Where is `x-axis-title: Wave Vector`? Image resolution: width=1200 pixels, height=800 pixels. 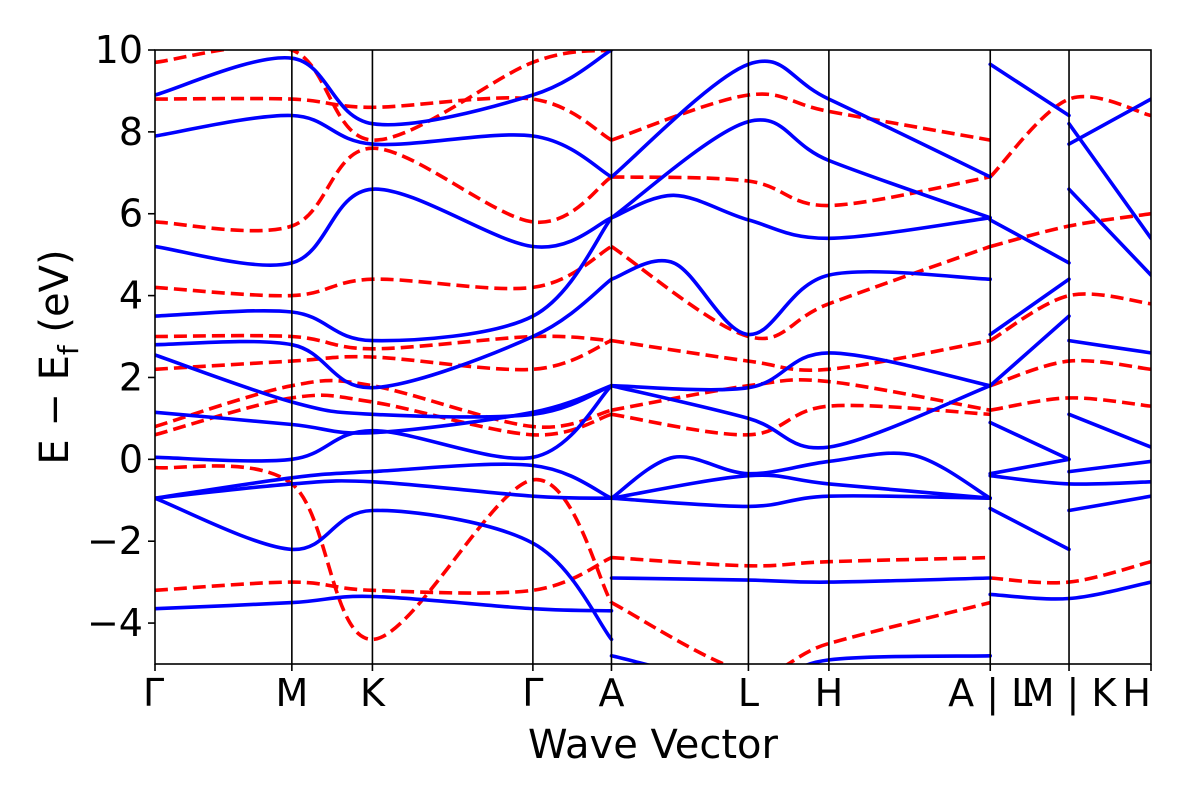 x-axis-title: Wave Vector is located at coordinates (653, 745).